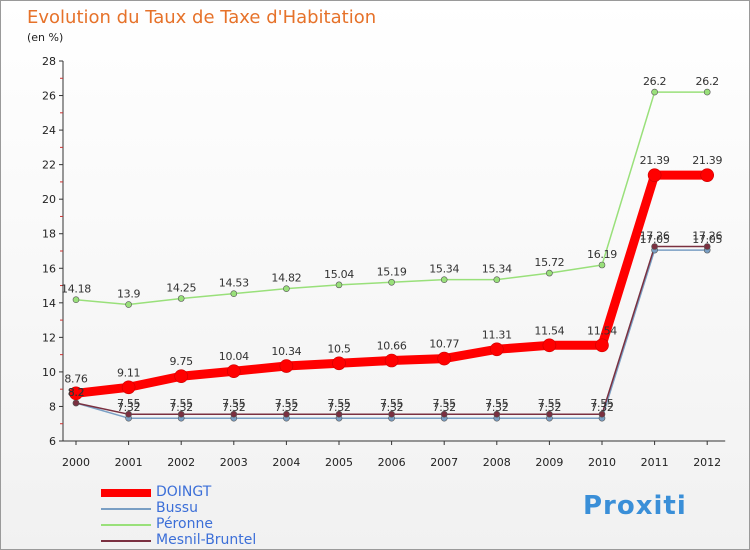 This screenshot has width=750, height=550. What do you see at coordinates (181, 462) in the screenshot?
I see `x-tick-label: 2002` at bounding box center [181, 462].